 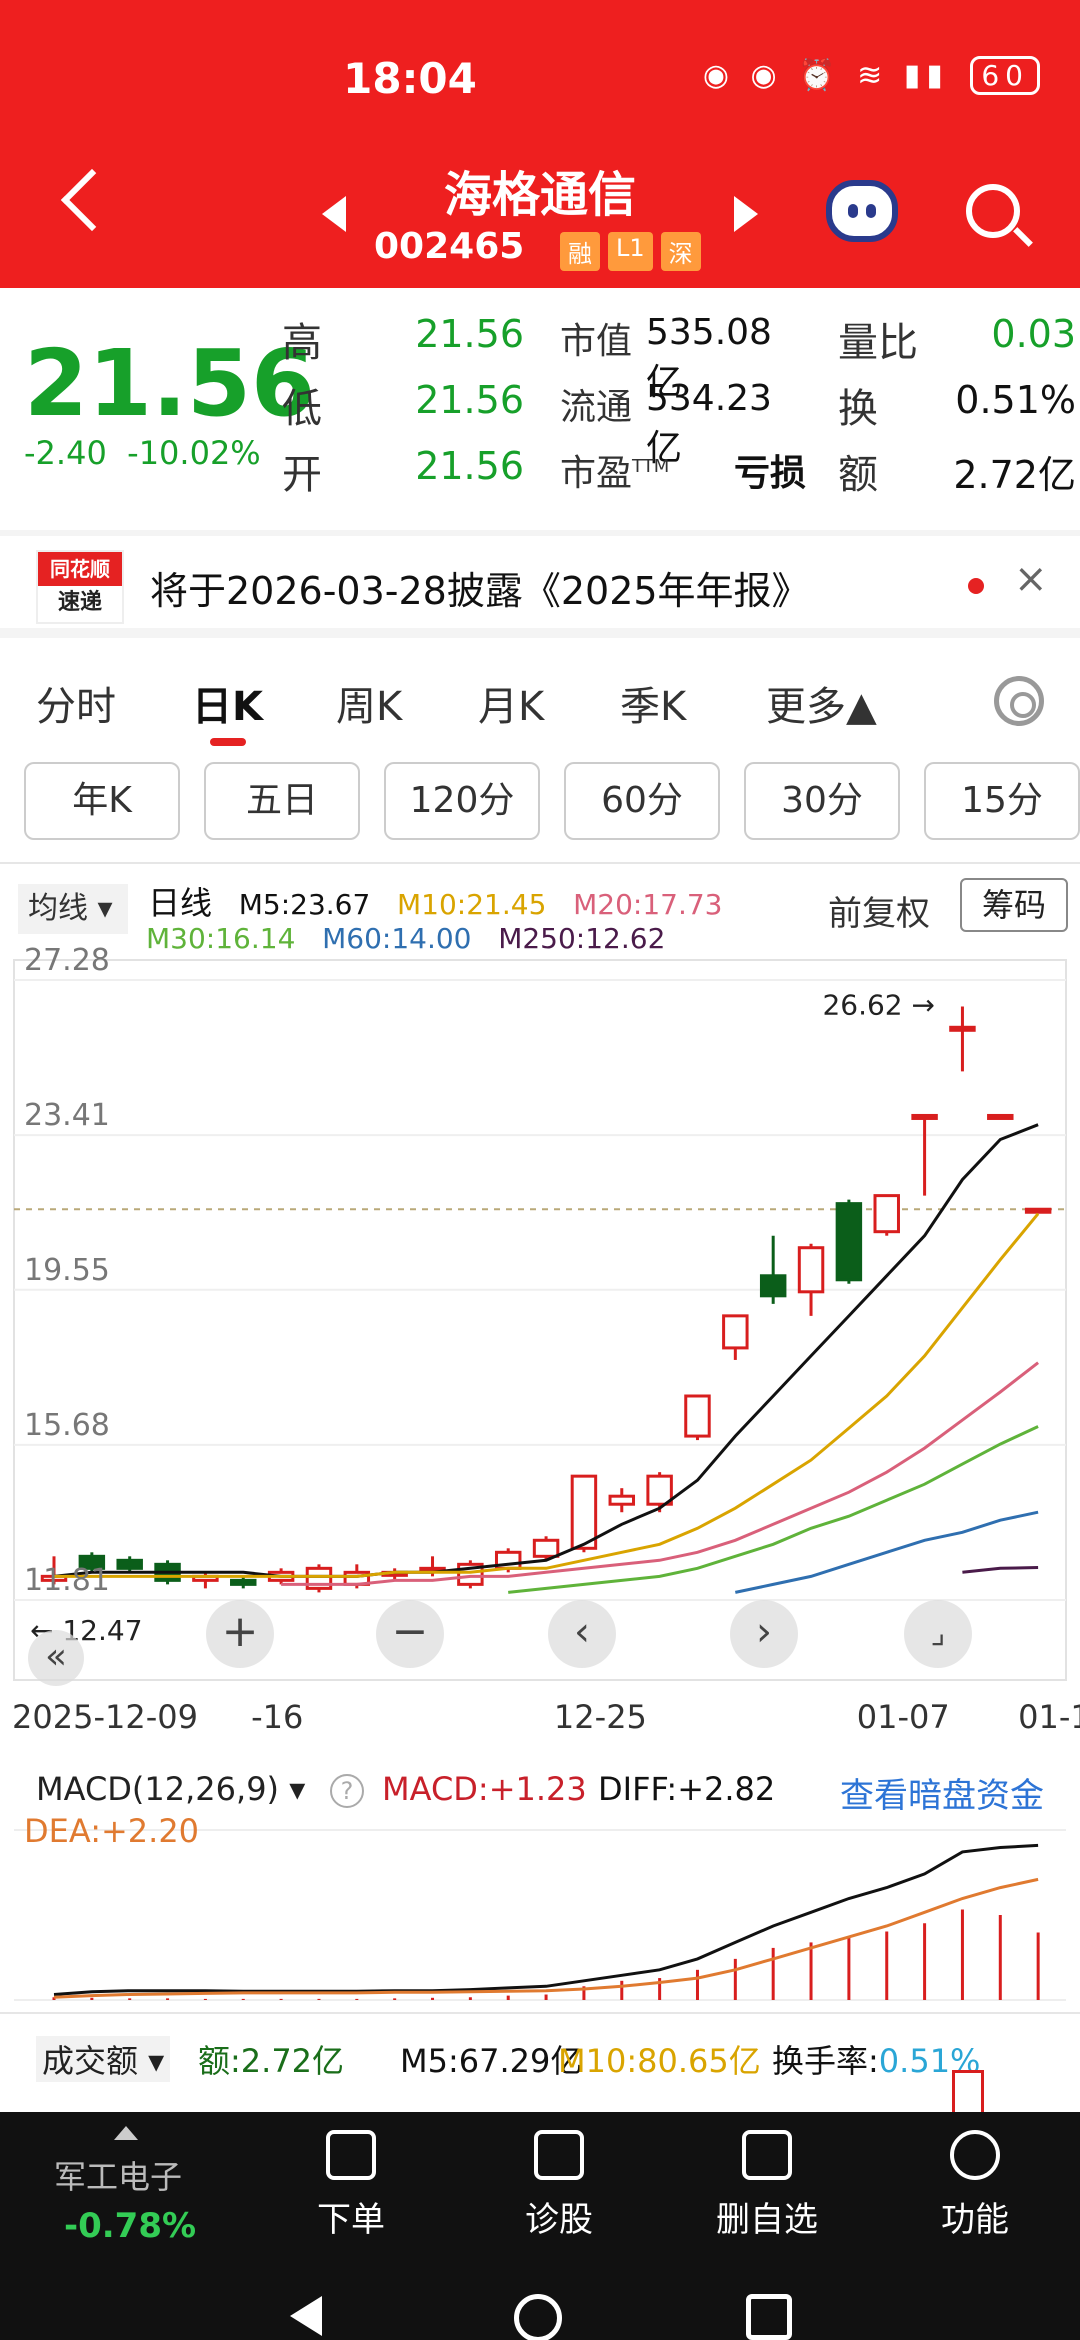 What do you see at coordinates (306, 2316) in the screenshot?
I see `nav-back-icon` at bounding box center [306, 2316].